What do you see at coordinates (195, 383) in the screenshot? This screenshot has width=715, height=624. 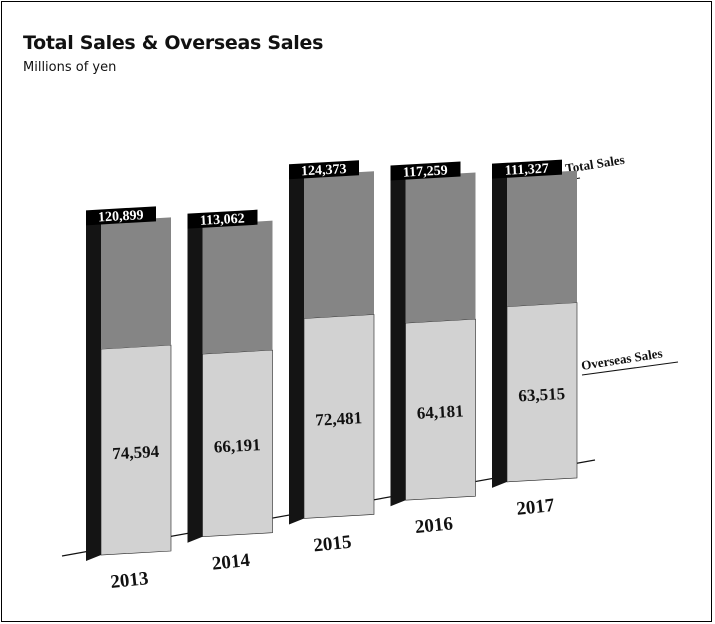 I see `bar-side-2014` at bounding box center [195, 383].